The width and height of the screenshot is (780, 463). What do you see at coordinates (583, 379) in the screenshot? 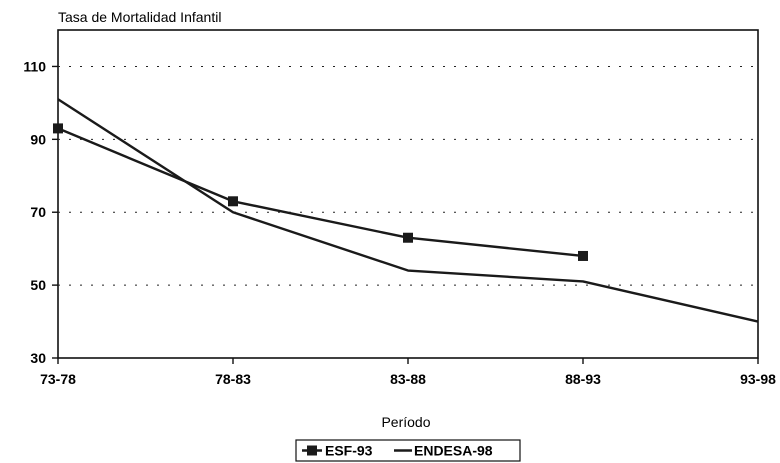
I see `x-tick-label: 88-93` at bounding box center [583, 379].